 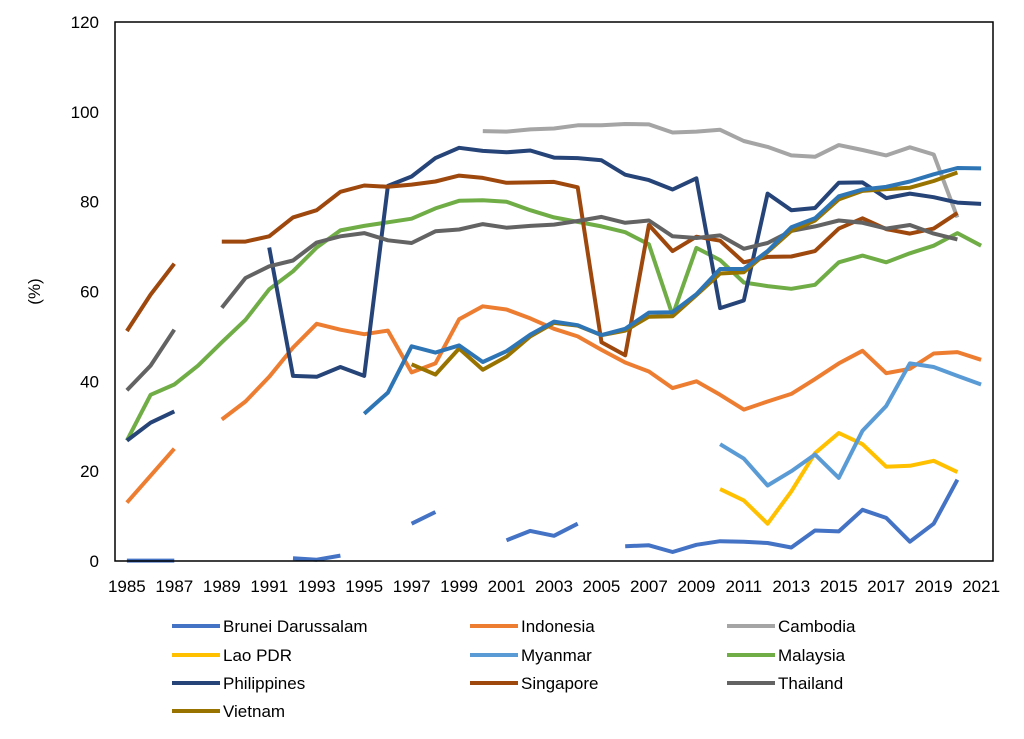 I want to click on x-tick-label: 1995, so click(x=364, y=586).